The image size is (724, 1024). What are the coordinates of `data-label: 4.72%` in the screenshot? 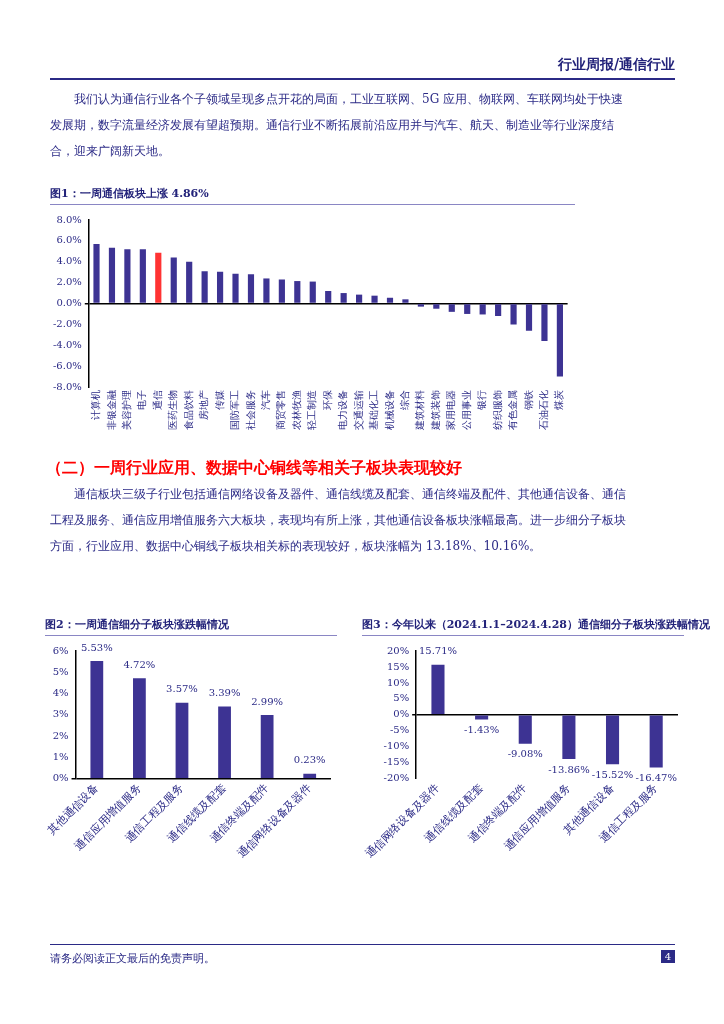 It's located at (139, 664).